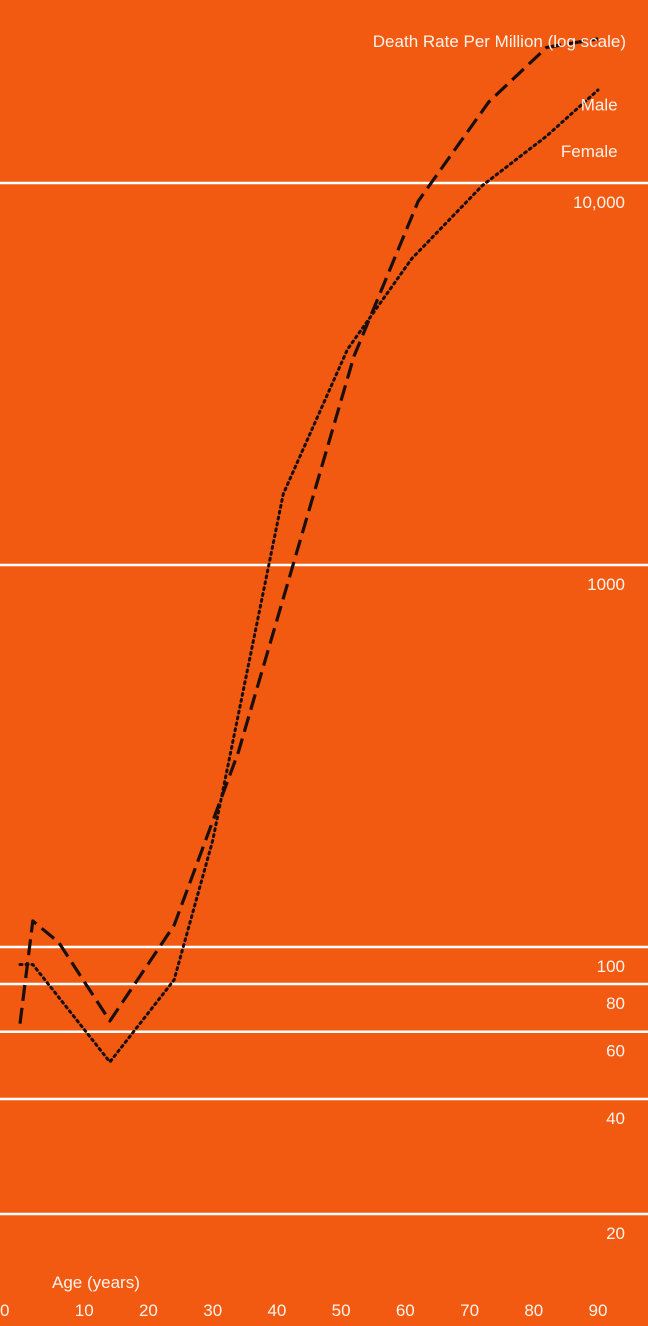 This screenshot has height=1326, width=648. Describe the element at coordinates (598, 1310) in the screenshot. I see `x-tick-label-90: 90` at that location.